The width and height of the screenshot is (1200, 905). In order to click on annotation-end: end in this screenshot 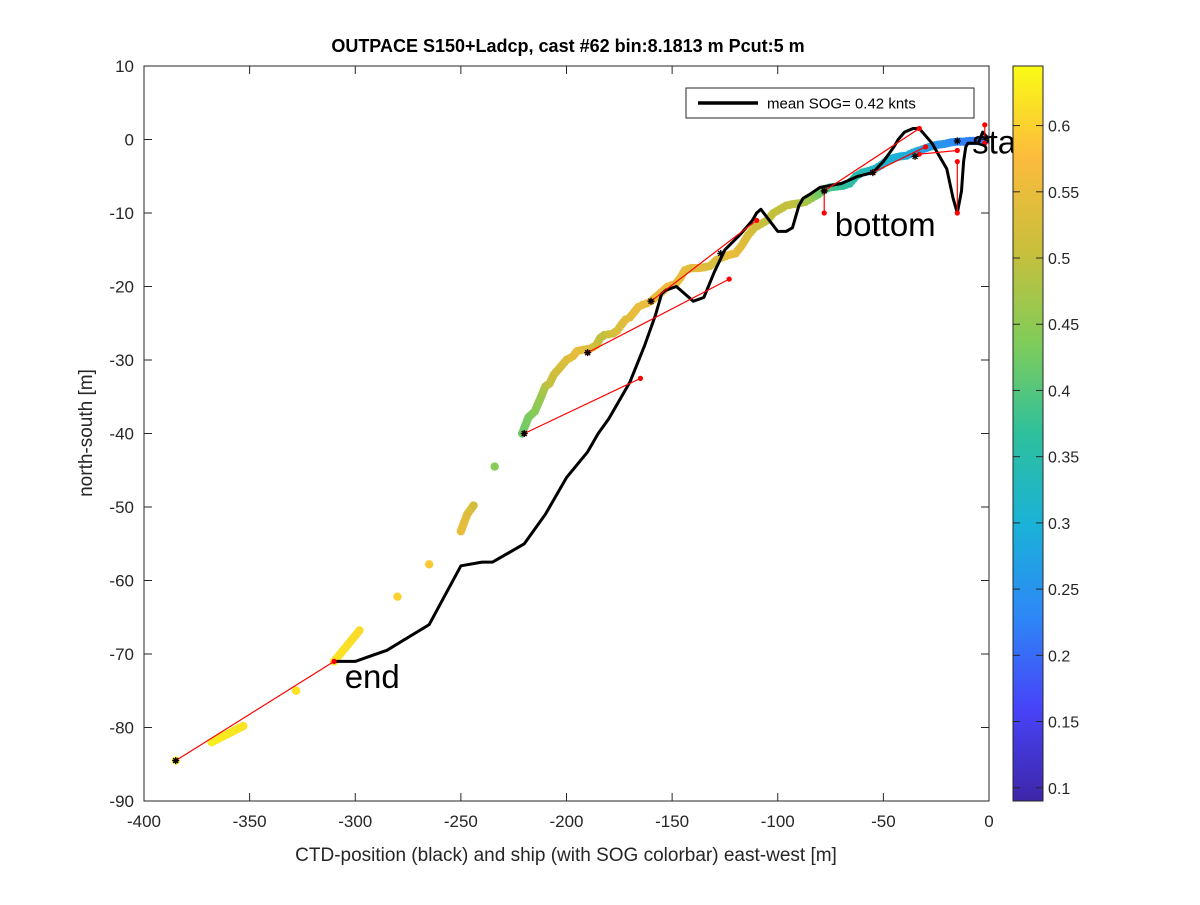, I will do `click(372, 676)`.